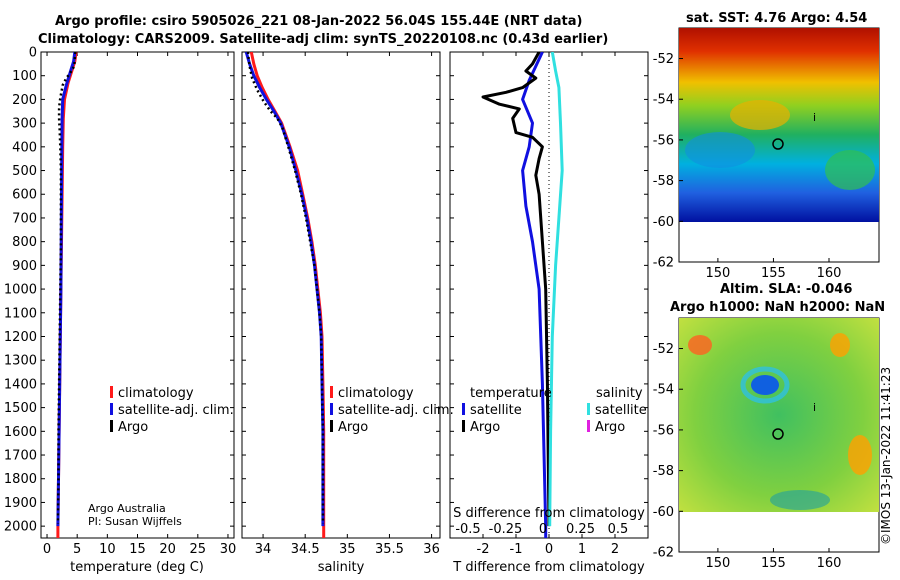 This screenshot has width=900, height=580. I want to click on inner-tick-label: 0, so click(543, 529).